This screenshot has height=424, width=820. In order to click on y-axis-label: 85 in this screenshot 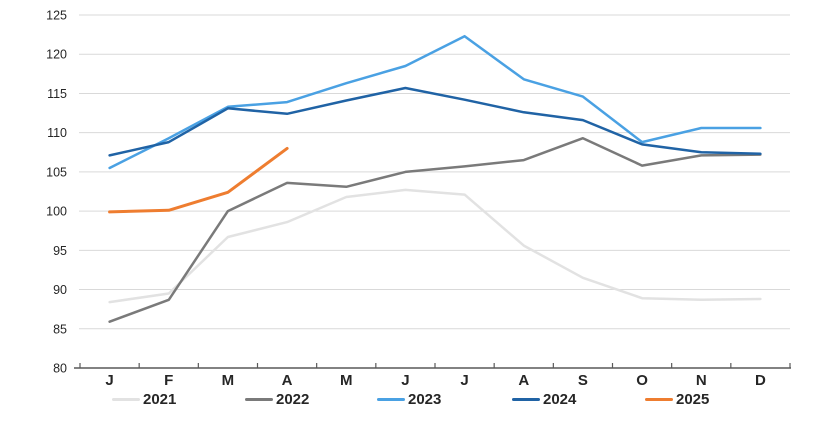, I will do `click(60, 329)`.